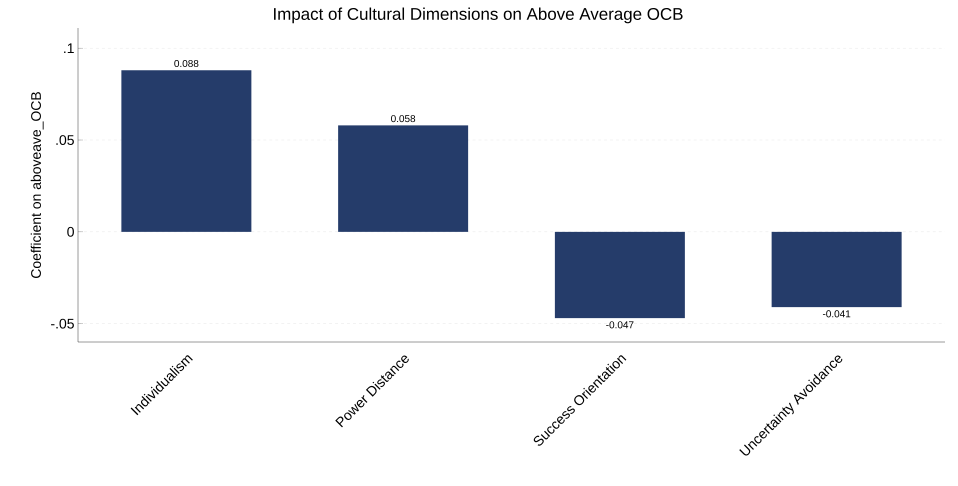  Describe the element at coordinates (620, 324) in the screenshot. I see `data-label: -0.047` at that location.